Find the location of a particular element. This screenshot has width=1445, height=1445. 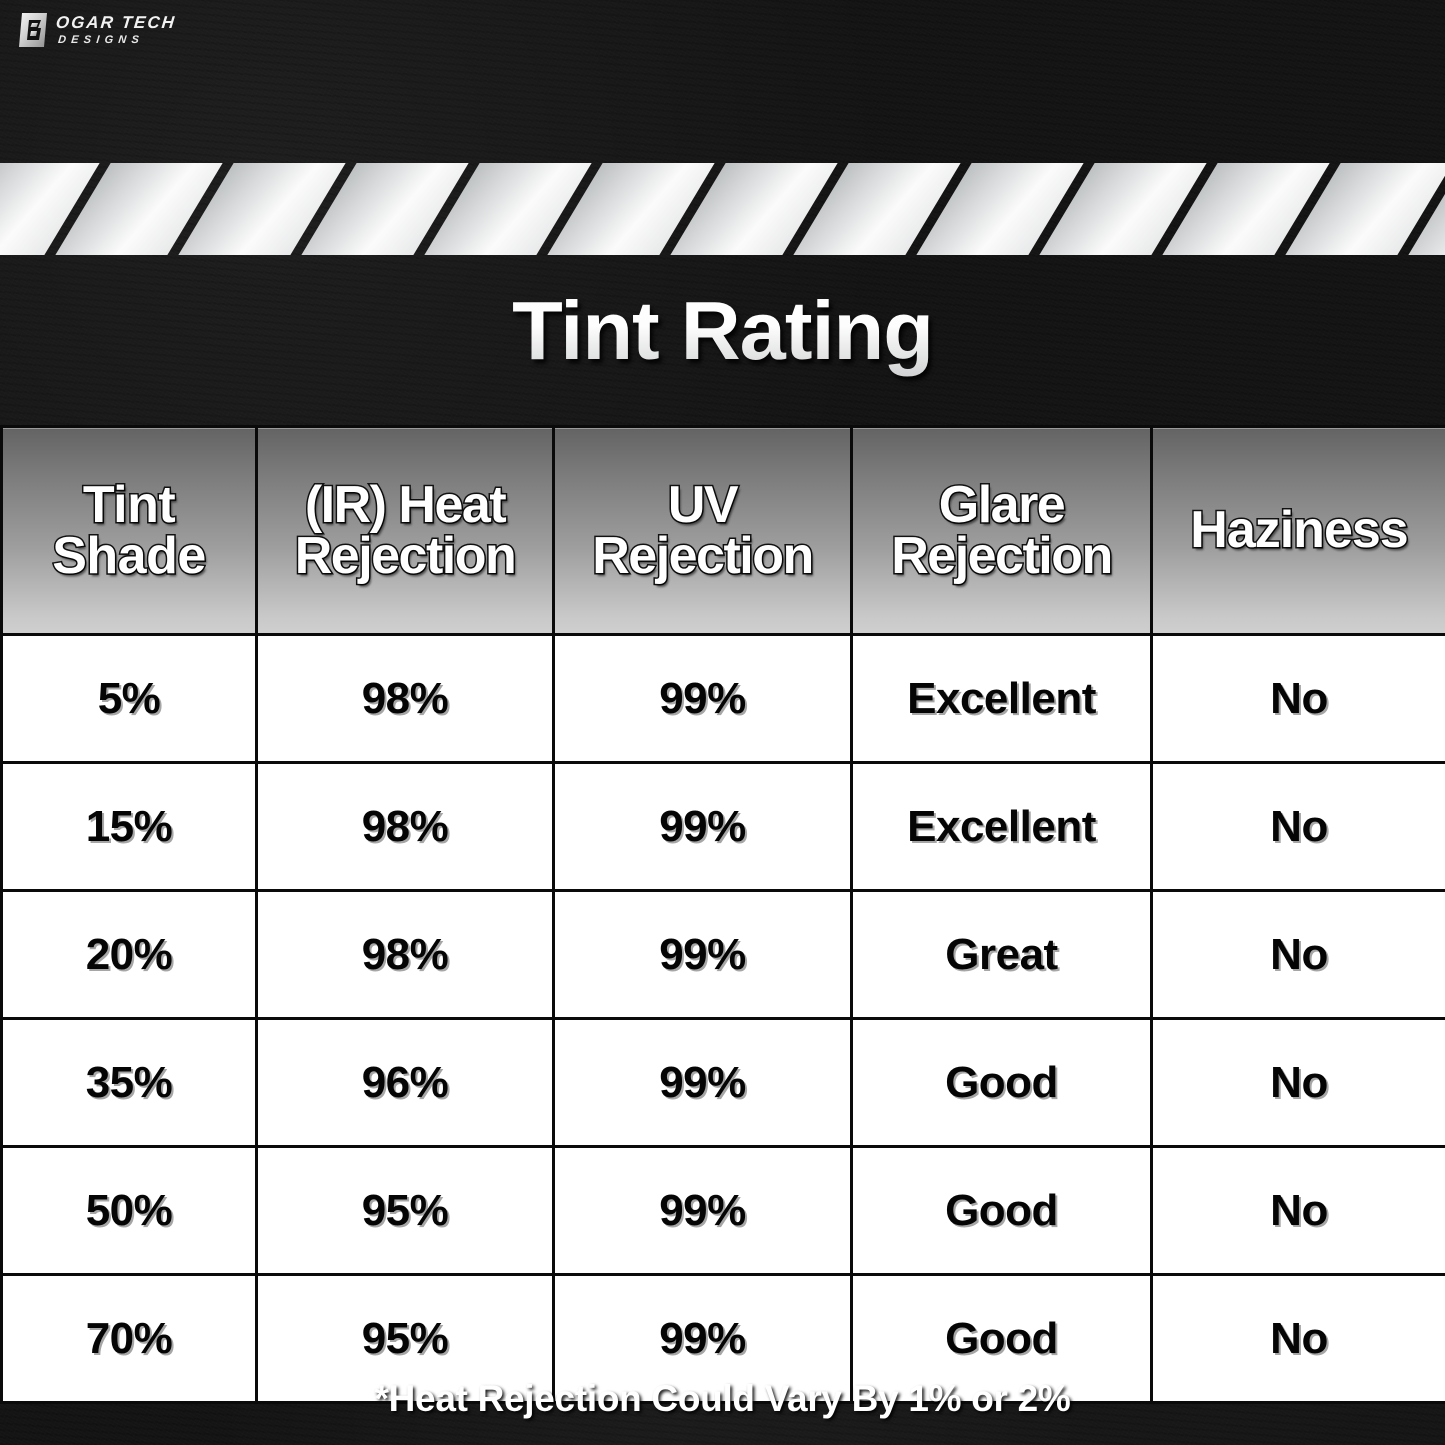

column-header-uv-rejection: UV Rejection is located at coordinates (702, 530).